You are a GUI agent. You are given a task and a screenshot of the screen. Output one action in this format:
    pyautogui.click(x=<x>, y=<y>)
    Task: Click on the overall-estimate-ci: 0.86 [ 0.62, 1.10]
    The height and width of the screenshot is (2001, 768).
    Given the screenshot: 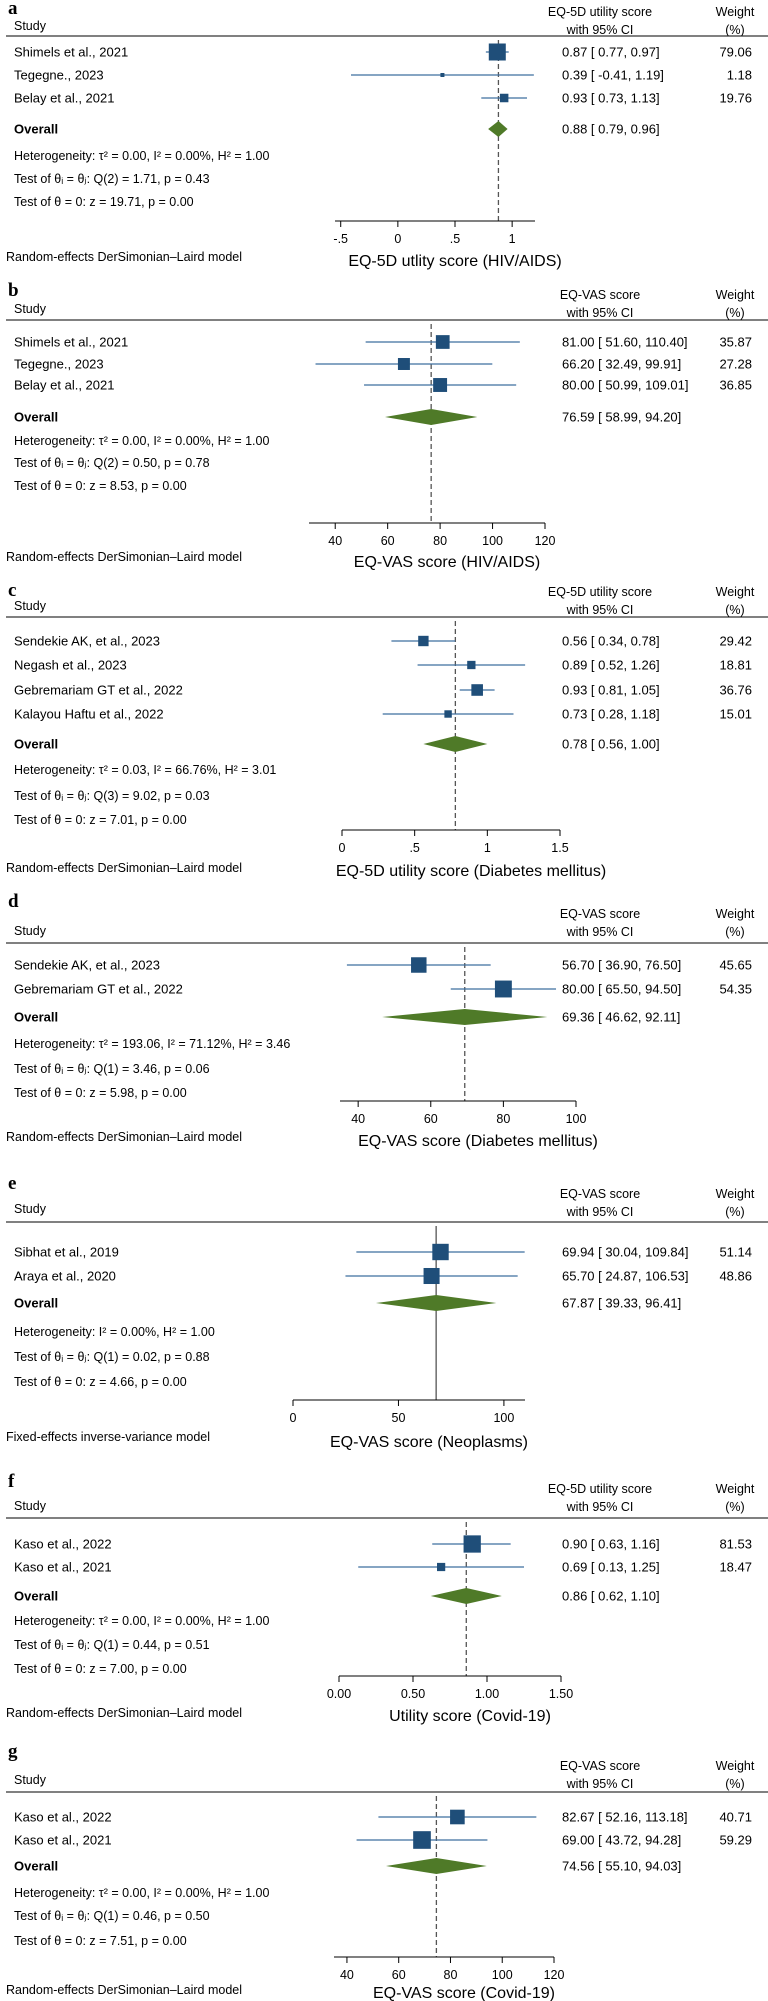 What is the action you would take?
    pyautogui.click(x=611, y=1596)
    